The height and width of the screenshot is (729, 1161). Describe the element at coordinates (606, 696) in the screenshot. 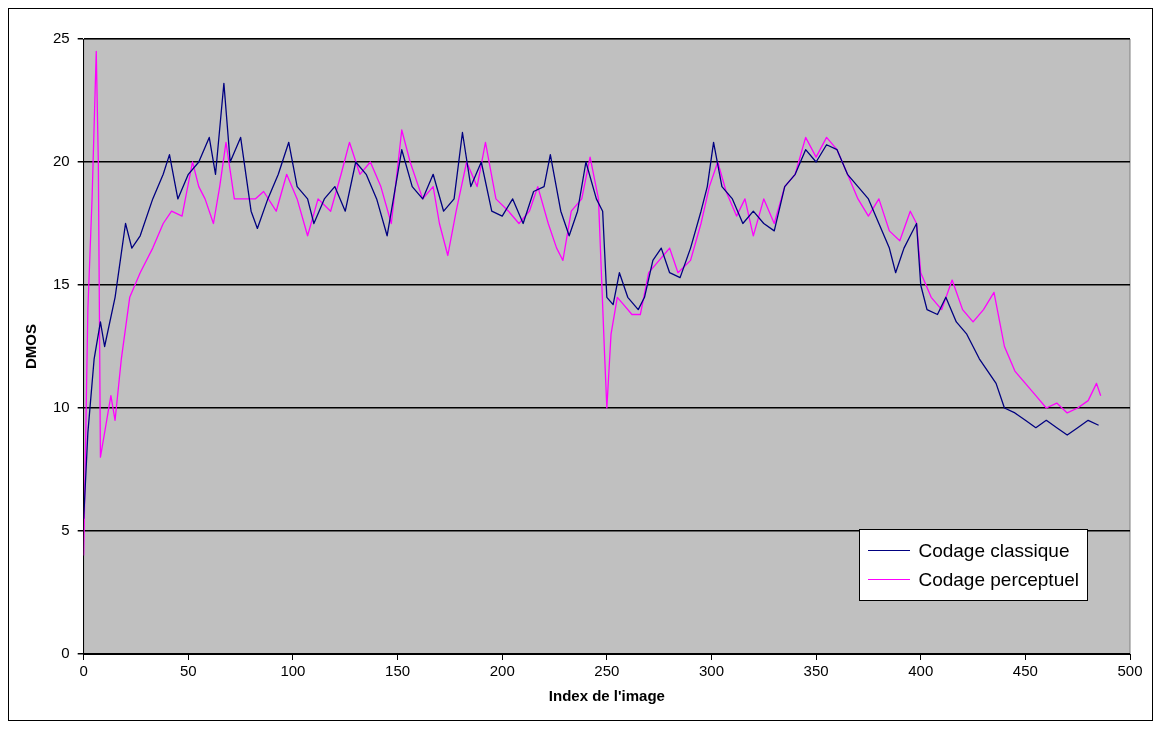

I see `x-axis-title: Index de l'image` at that location.